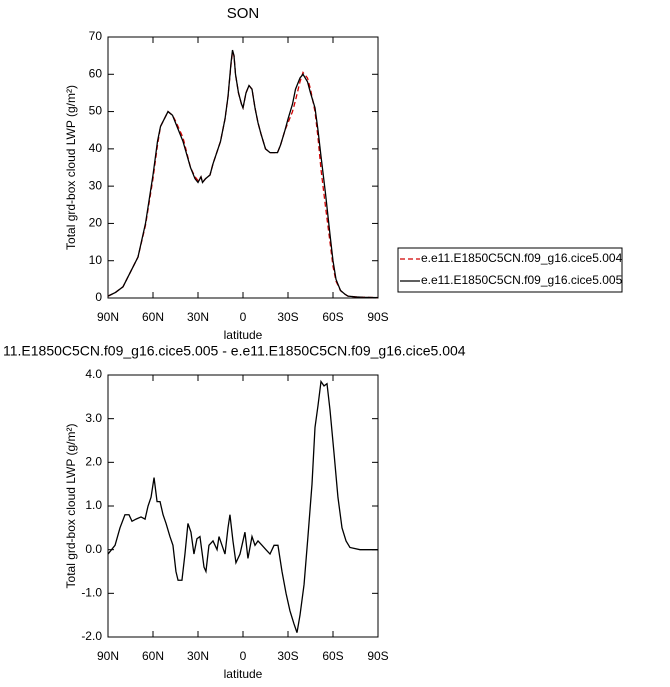 This screenshot has width=670, height=687. I want to click on legend-box, so click(510, 270).